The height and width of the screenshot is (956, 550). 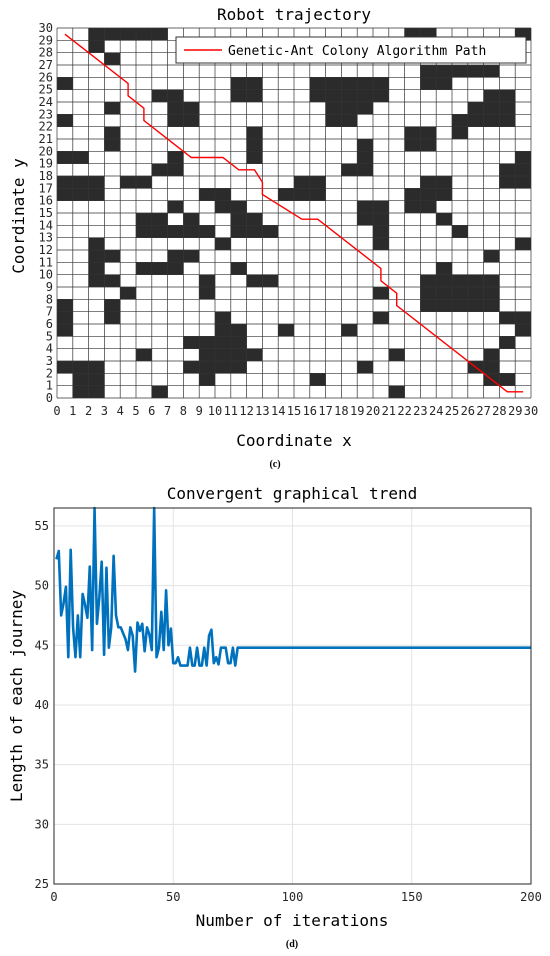 I want to click on y-tick-label: 29, so click(x=46, y=40).